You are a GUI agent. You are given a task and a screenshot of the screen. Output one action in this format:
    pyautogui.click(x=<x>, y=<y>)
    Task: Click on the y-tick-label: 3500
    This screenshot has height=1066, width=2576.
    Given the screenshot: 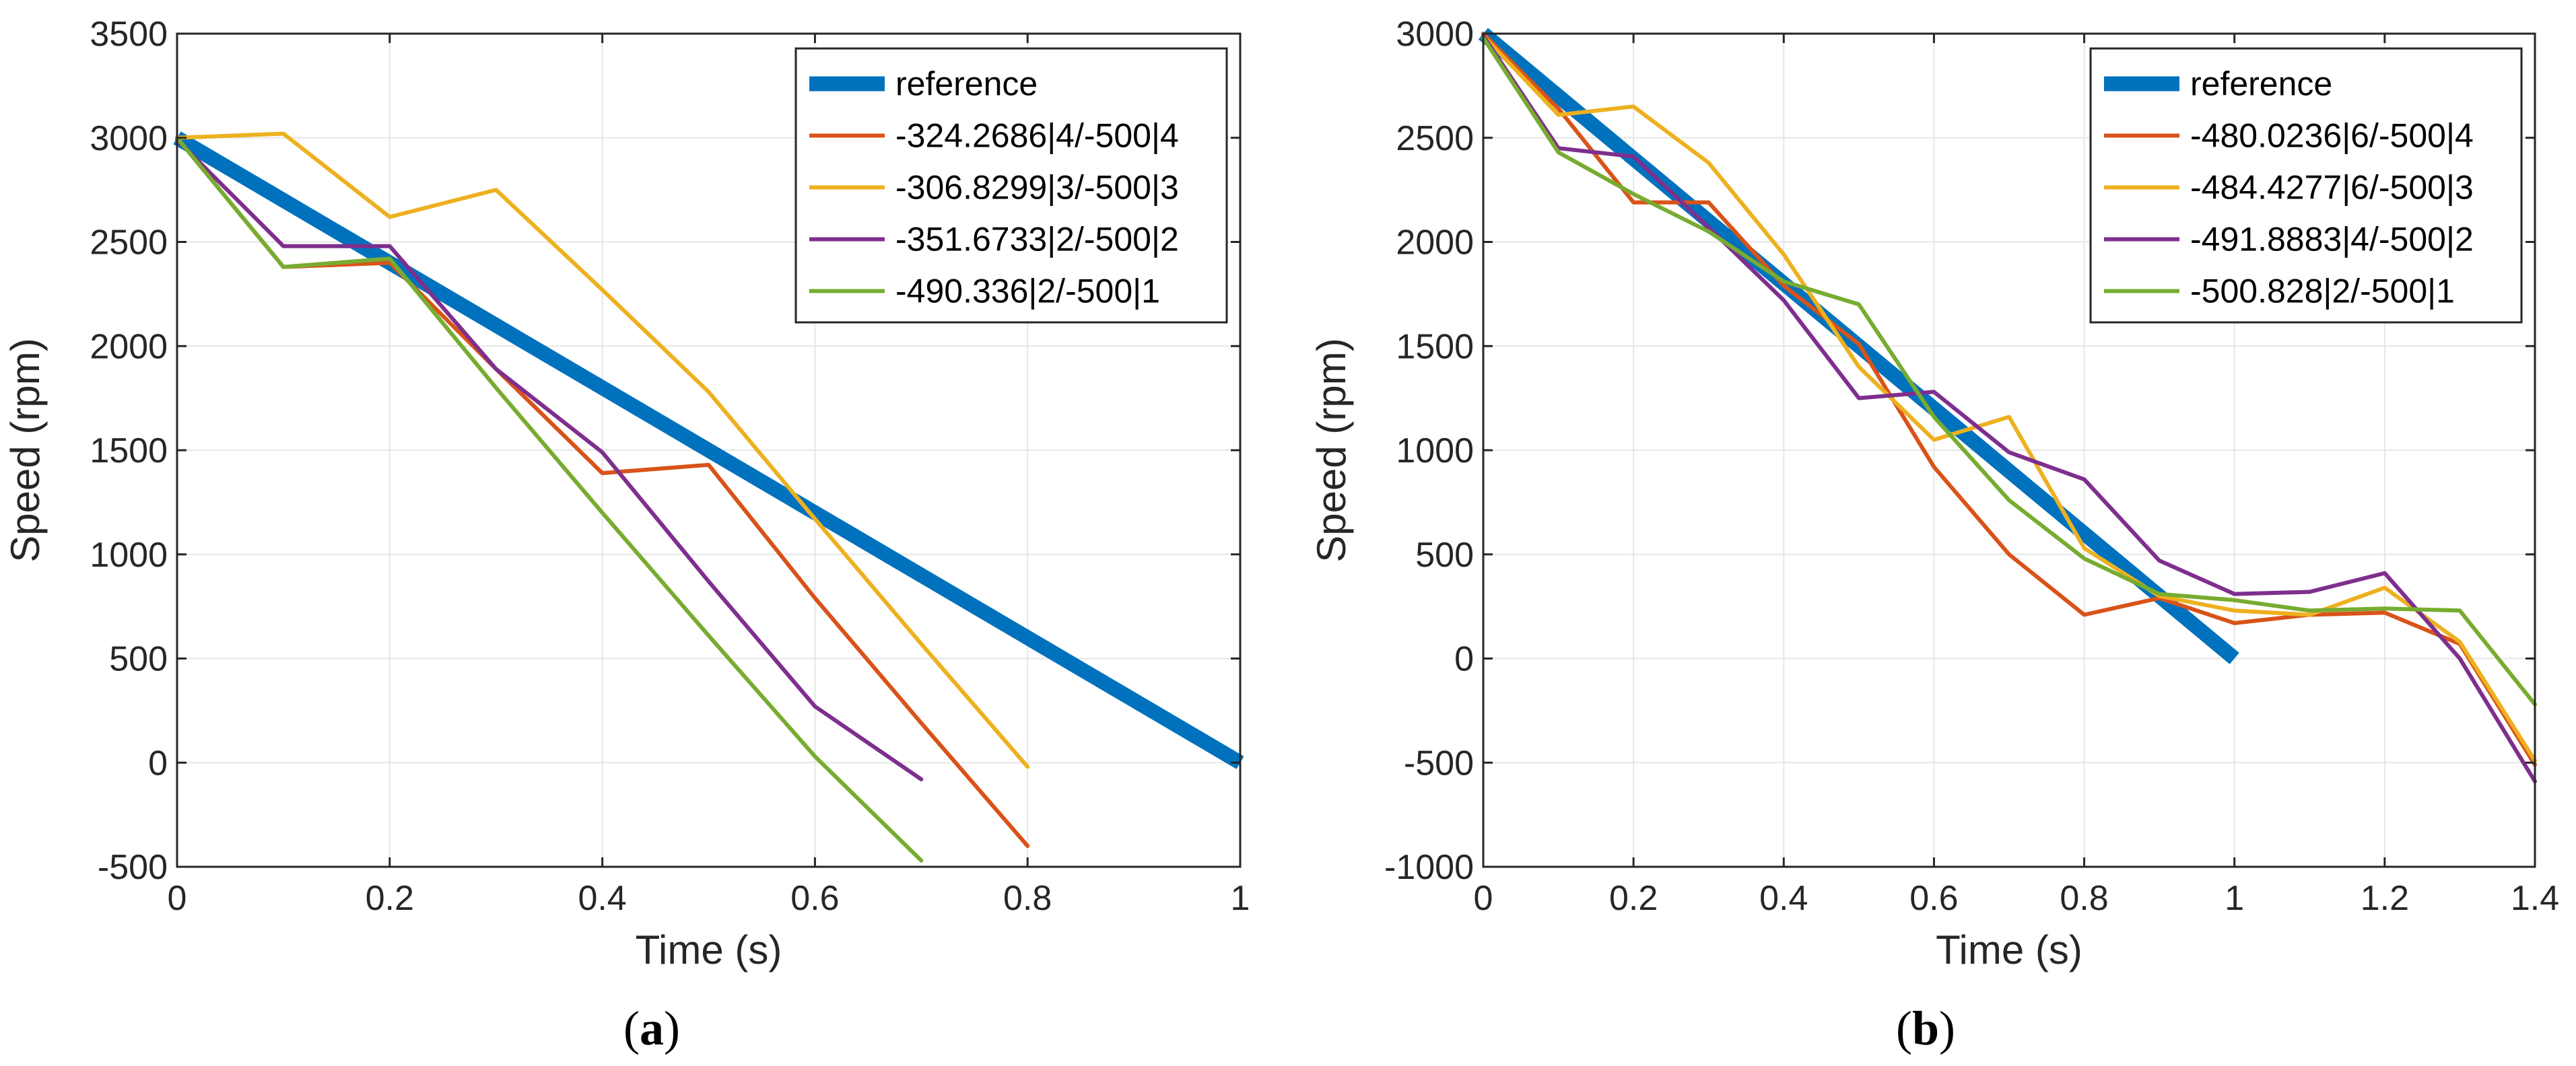 What is the action you would take?
    pyautogui.click(x=129, y=34)
    